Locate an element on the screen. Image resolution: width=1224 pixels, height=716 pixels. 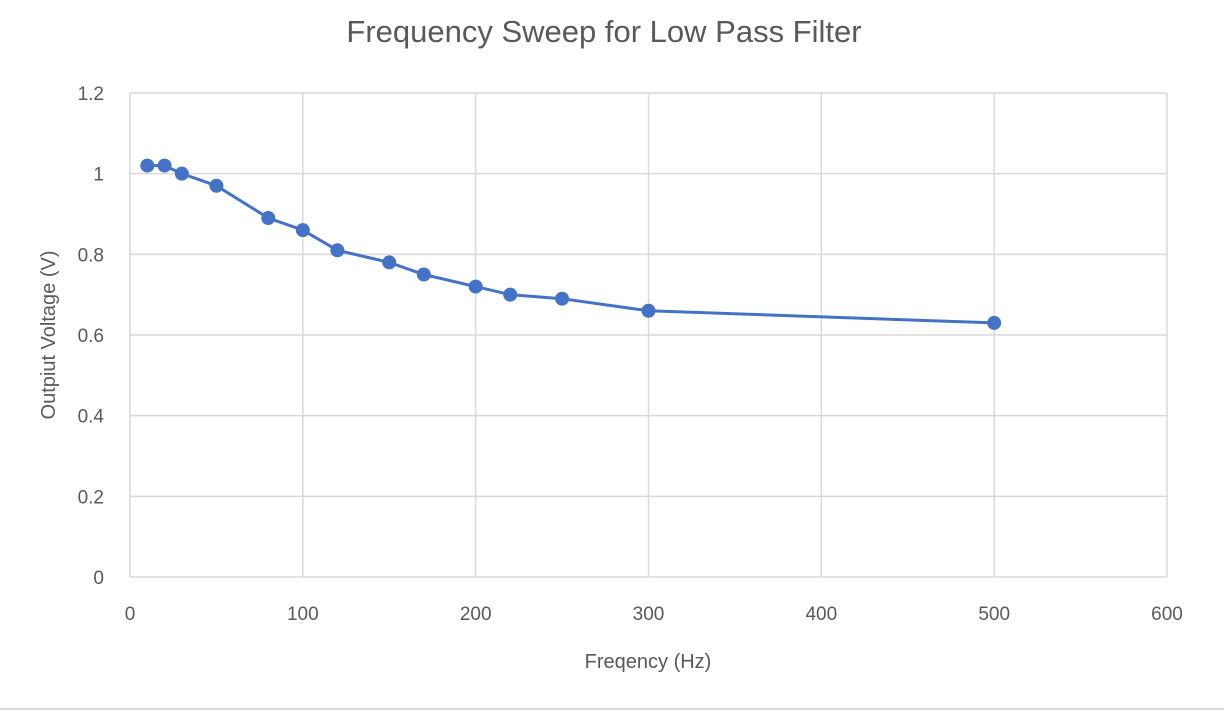
y-tick-label: 0.4 is located at coordinates (91, 417).